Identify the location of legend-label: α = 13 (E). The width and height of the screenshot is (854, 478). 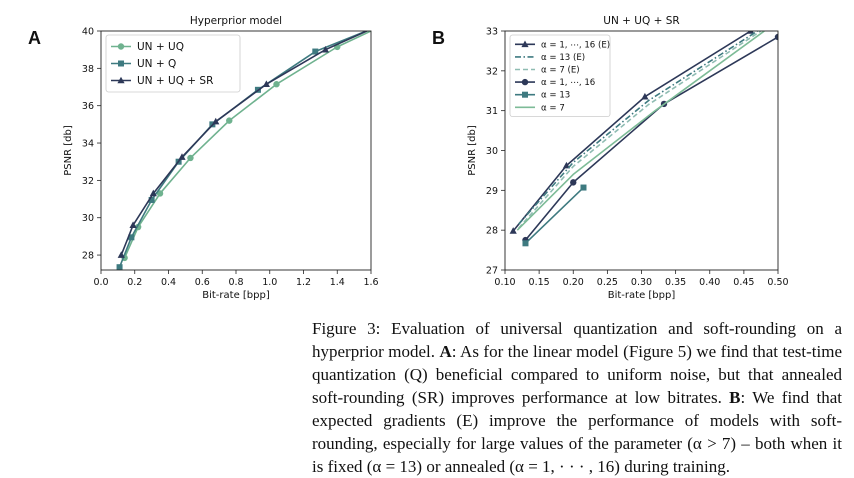
(563, 58).